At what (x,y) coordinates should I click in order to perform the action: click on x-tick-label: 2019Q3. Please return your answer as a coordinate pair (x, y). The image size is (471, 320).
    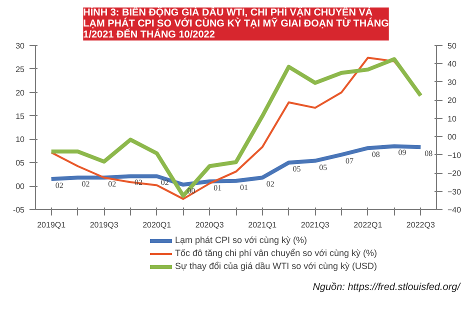
    Looking at the image, I should click on (104, 225).